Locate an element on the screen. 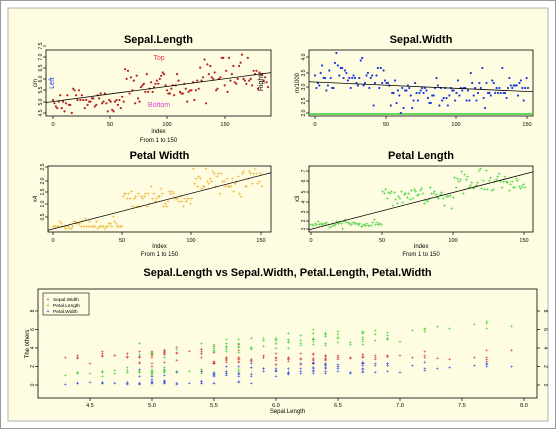 The image size is (556, 429). data-point-3-72: + is located at coordinates (415, 190).